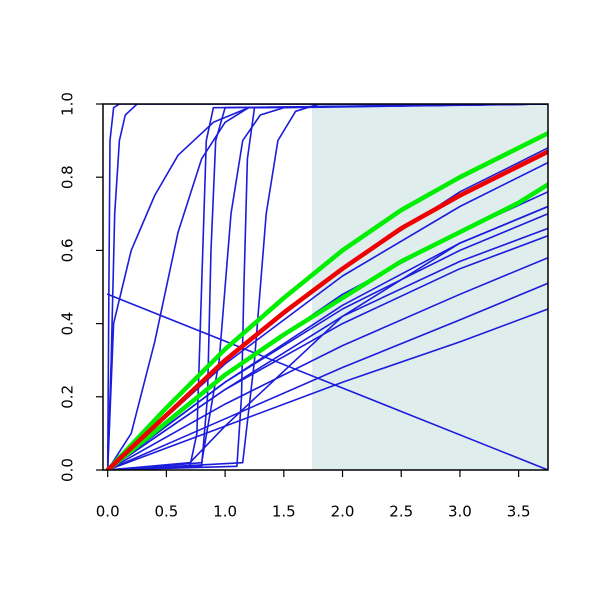 The image size is (600, 600). What do you see at coordinates (68, 324) in the screenshot?
I see `y-tick-label: 0.4` at bounding box center [68, 324].